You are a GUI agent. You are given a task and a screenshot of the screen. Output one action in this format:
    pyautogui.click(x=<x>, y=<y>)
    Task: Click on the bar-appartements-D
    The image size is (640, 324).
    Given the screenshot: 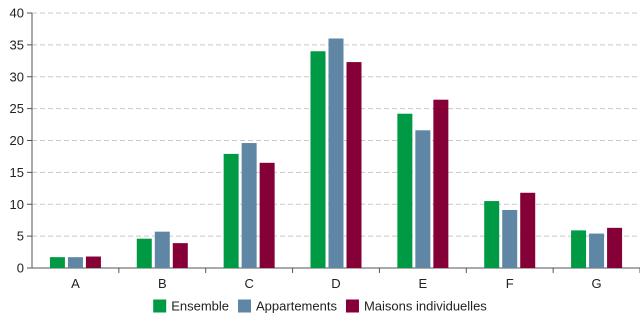 What is the action you would take?
    pyautogui.click(x=336, y=153)
    